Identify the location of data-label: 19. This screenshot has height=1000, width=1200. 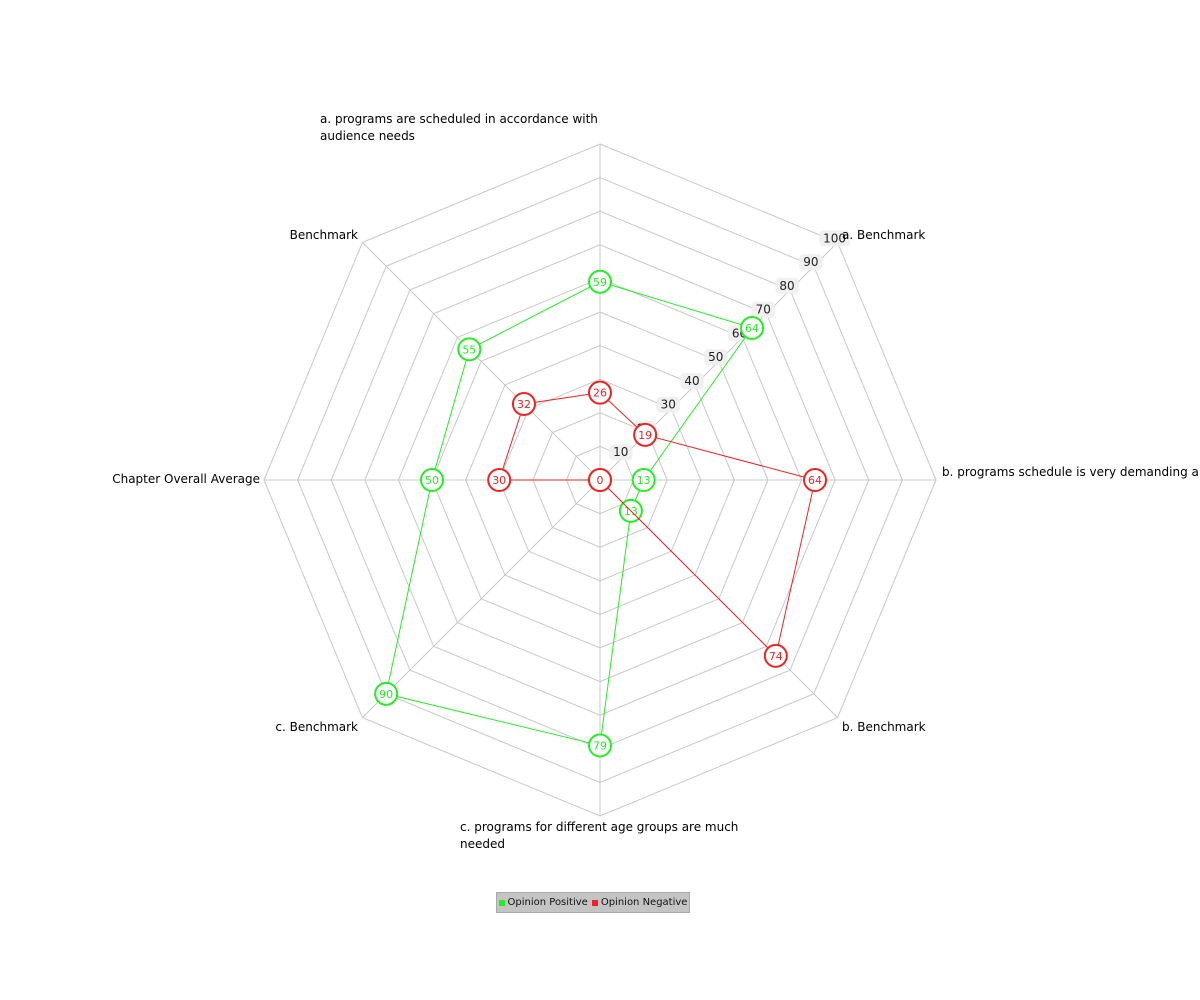
(645, 435).